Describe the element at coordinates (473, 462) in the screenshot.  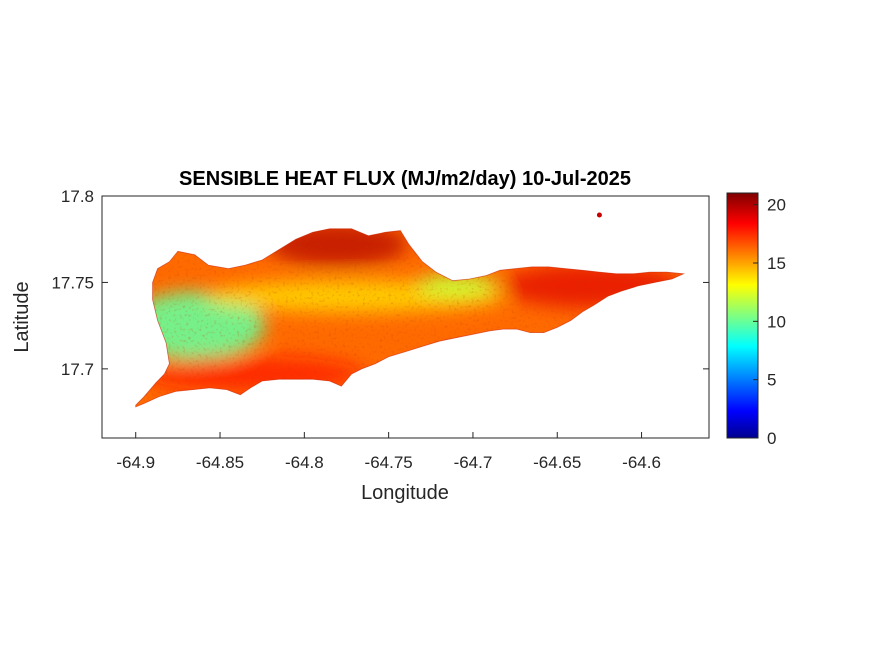
I see `x-tick-label: -64.7` at that location.